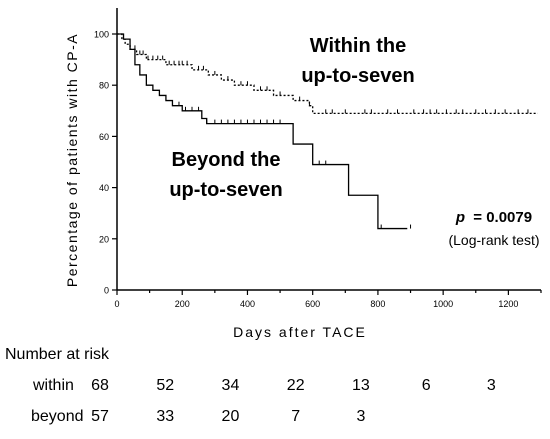 The height and width of the screenshot is (439, 550). I want to click on risk-value: 68, so click(100, 385).